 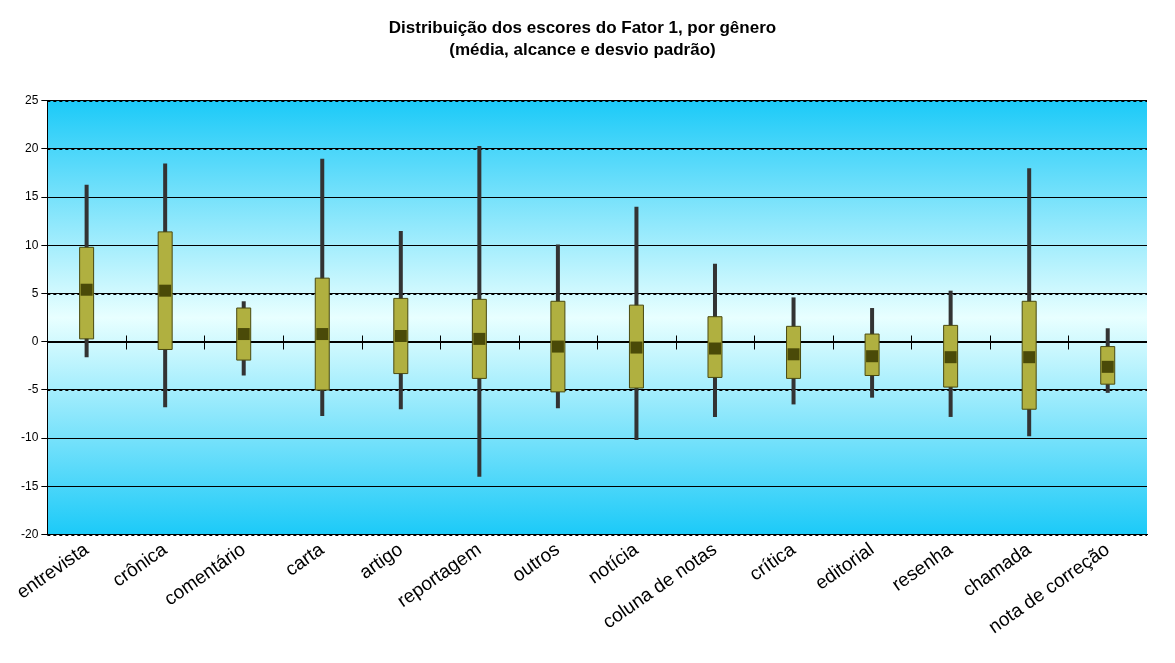 I want to click on y-tick-label: -10, so click(x=30, y=437).